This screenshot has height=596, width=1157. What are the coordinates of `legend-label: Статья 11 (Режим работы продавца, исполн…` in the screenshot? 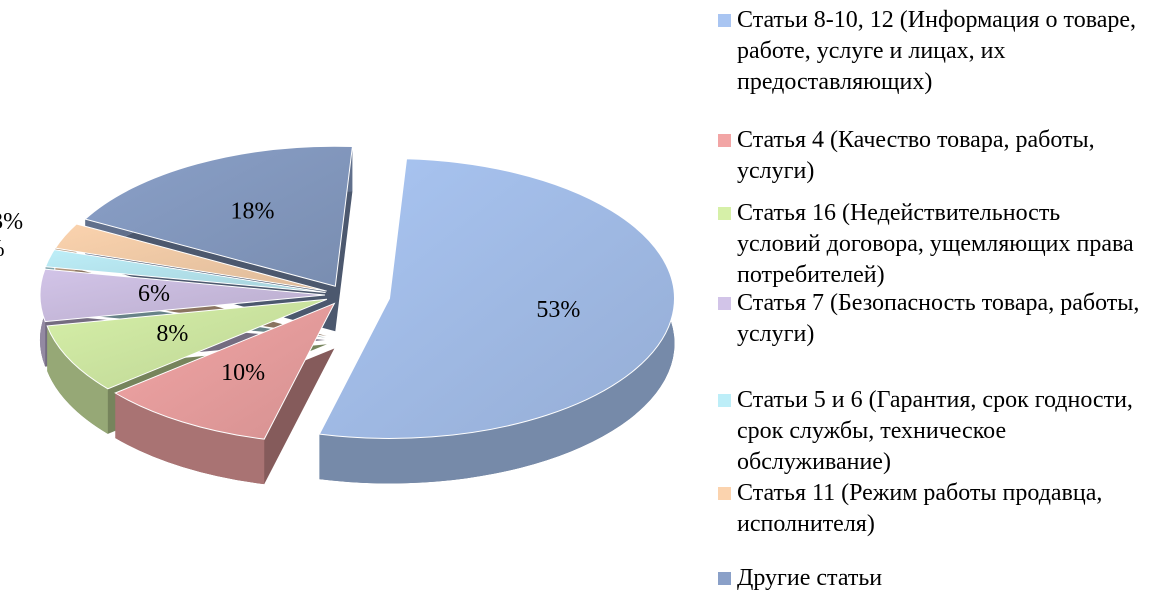 It's located at (920, 508).